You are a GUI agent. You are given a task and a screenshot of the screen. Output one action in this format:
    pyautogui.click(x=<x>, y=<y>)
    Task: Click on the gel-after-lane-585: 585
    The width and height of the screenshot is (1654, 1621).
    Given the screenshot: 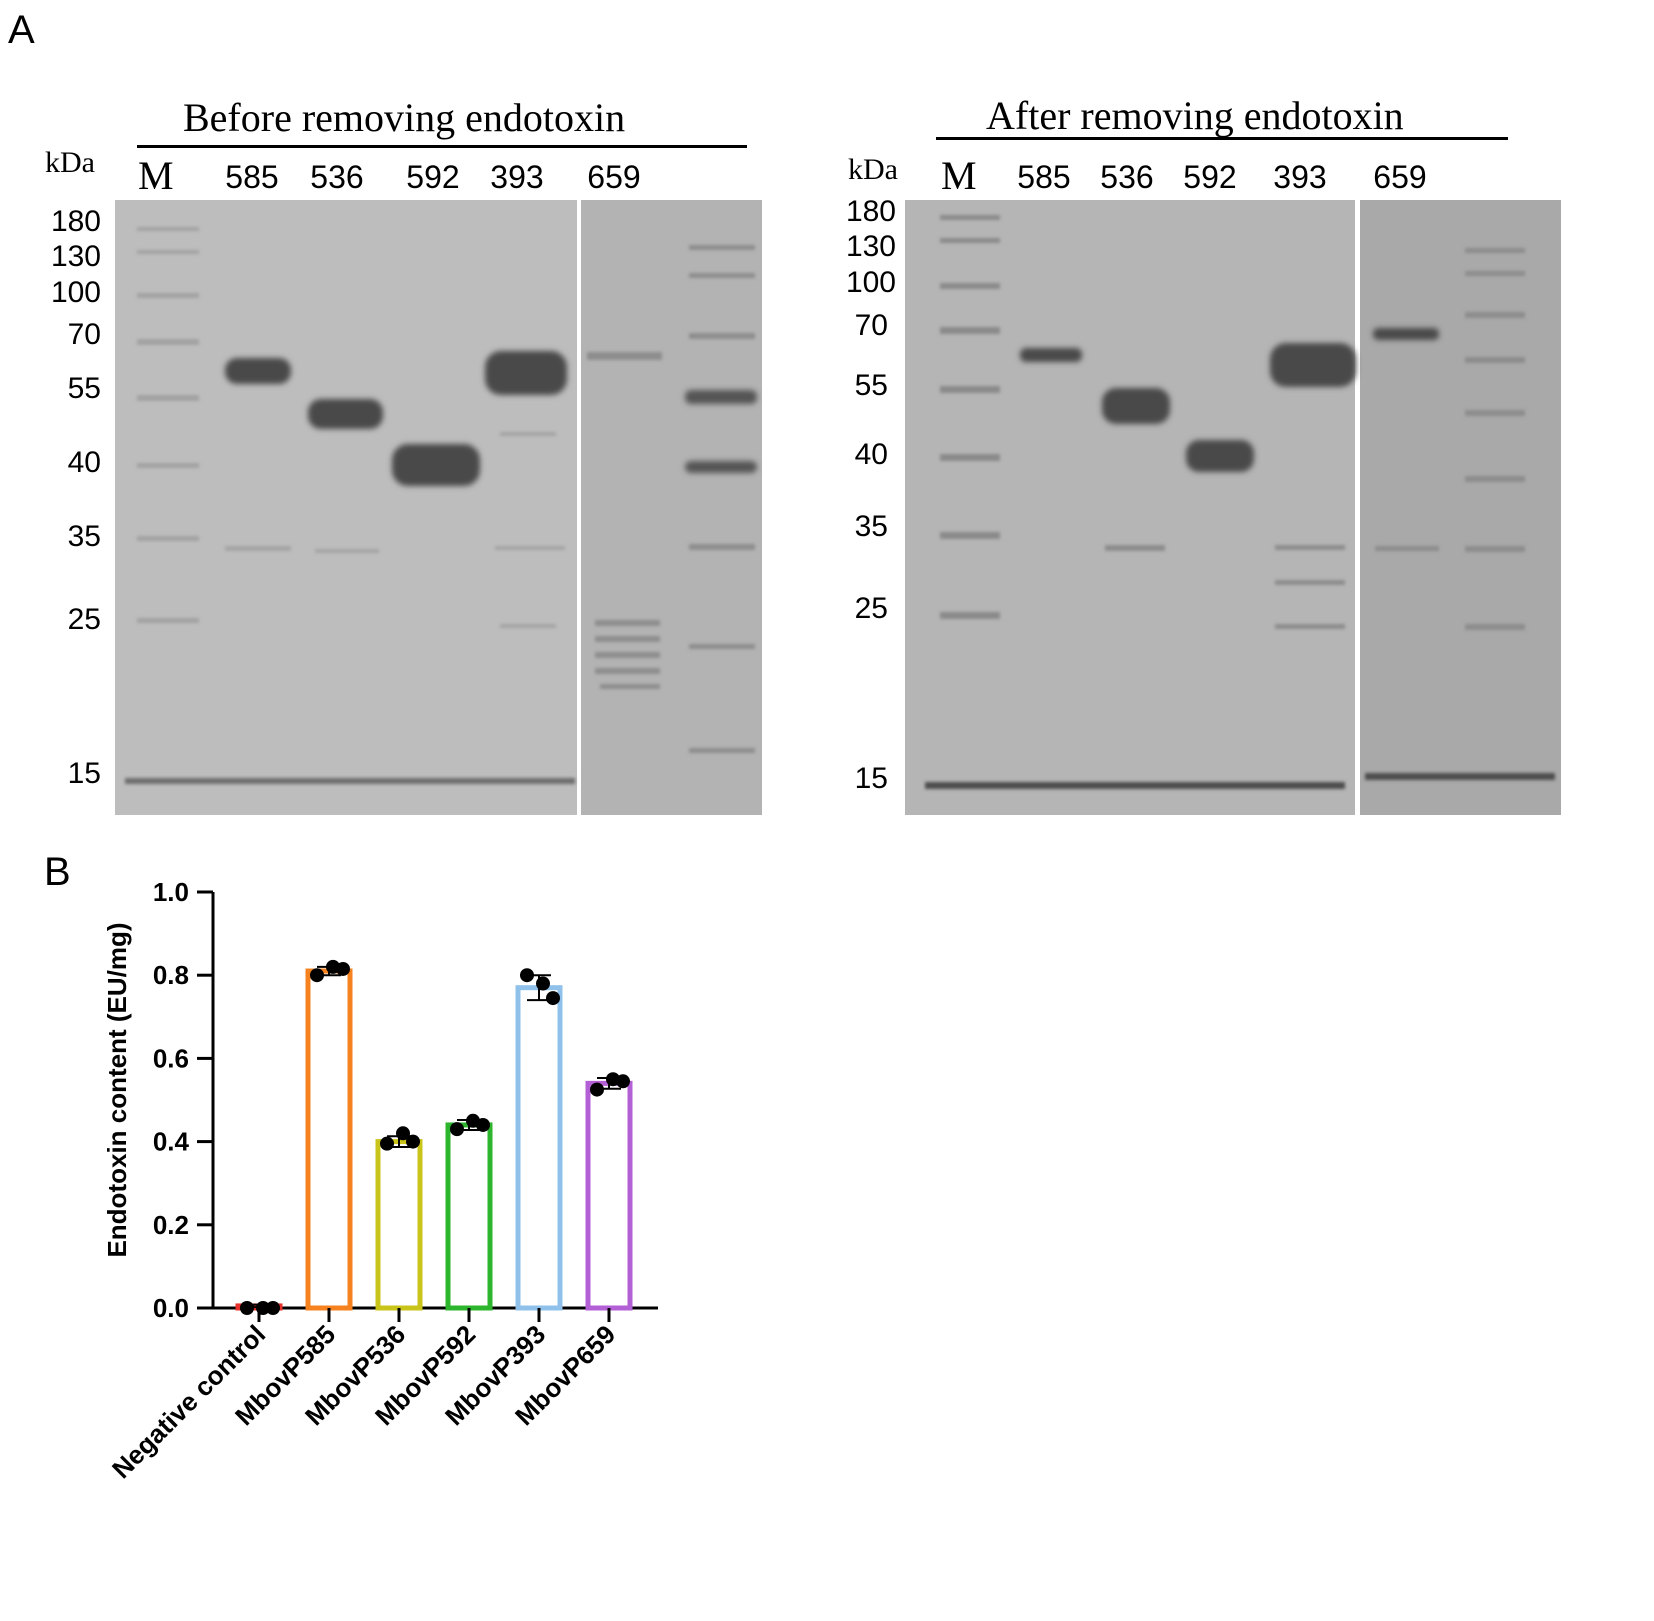 What is the action you would take?
    pyautogui.click(x=1044, y=177)
    